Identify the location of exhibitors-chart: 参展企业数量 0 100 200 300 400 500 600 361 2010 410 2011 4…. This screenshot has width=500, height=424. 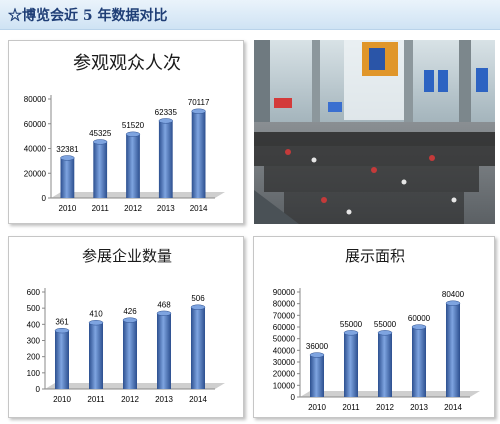
(126, 325).